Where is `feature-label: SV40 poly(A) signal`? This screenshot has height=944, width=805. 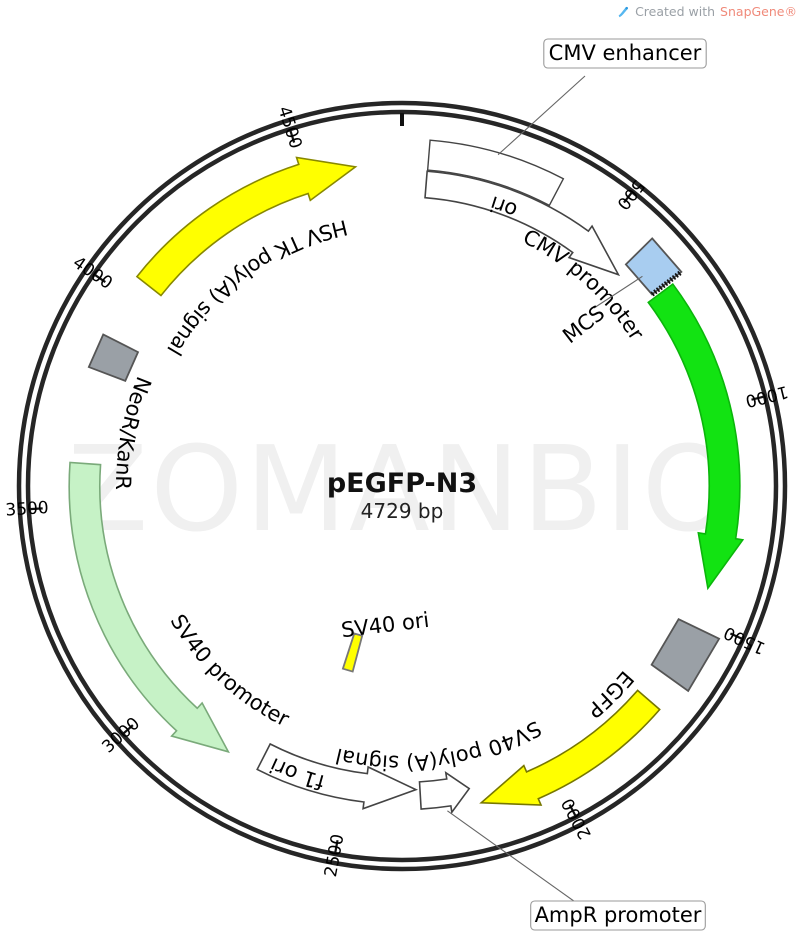 feature-label: SV40 poly(A) signal is located at coordinates (439, 745).